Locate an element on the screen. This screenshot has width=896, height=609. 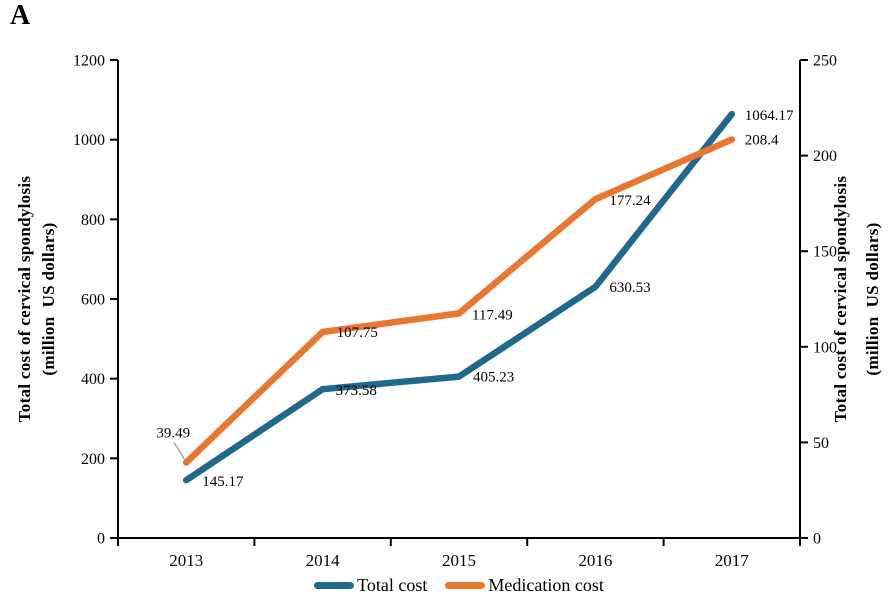
right-axis-tick-label: 50 is located at coordinates (821, 443).